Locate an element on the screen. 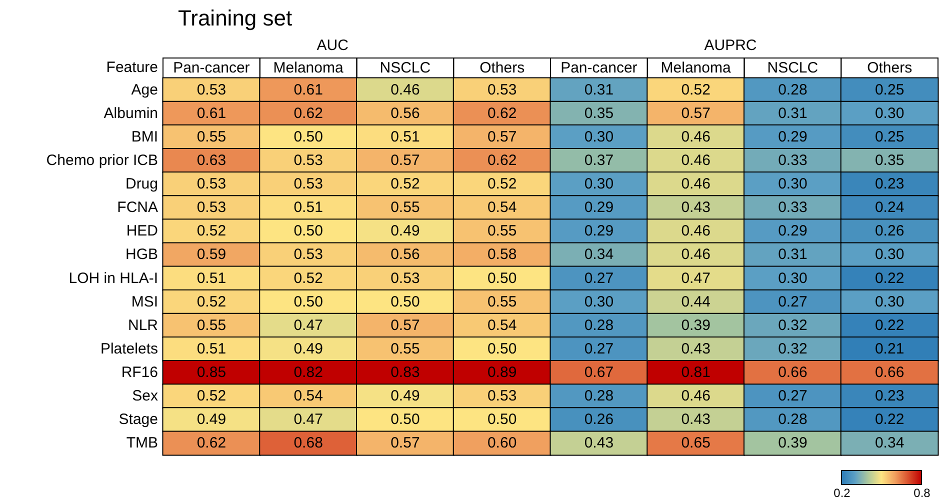 The width and height of the screenshot is (944, 502). data-label: 0.56 is located at coordinates (405, 255).